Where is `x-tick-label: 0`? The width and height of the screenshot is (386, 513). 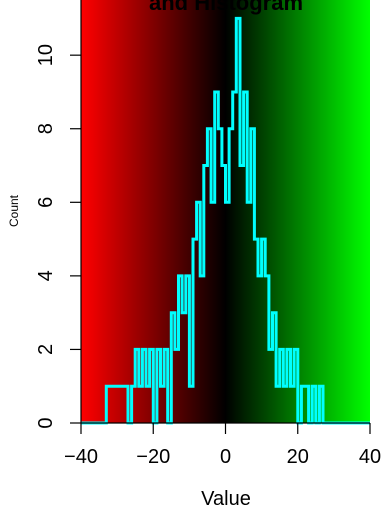 x-tick-label: 0 is located at coordinates (225, 457).